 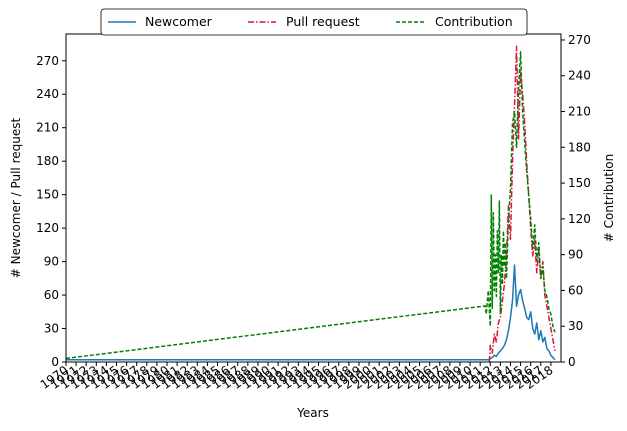 I want to click on left-axis: 0 30 60 90 120 150 180 210 240 270, so click(x=51, y=211).